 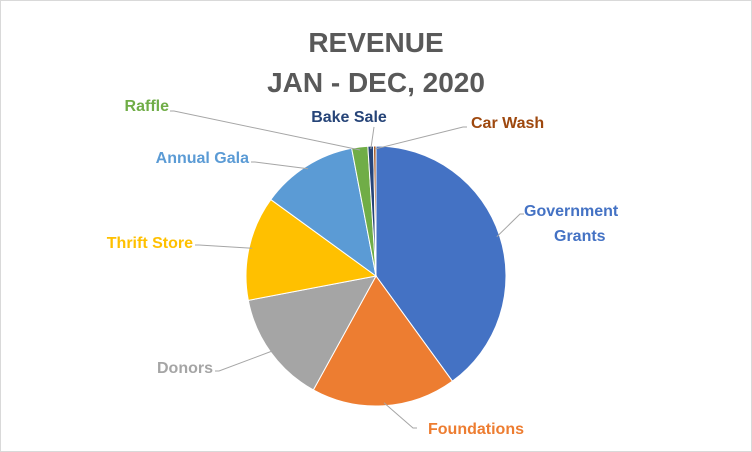 What do you see at coordinates (312, 333) in the screenshot?
I see `pie-slice-donors` at bounding box center [312, 333].